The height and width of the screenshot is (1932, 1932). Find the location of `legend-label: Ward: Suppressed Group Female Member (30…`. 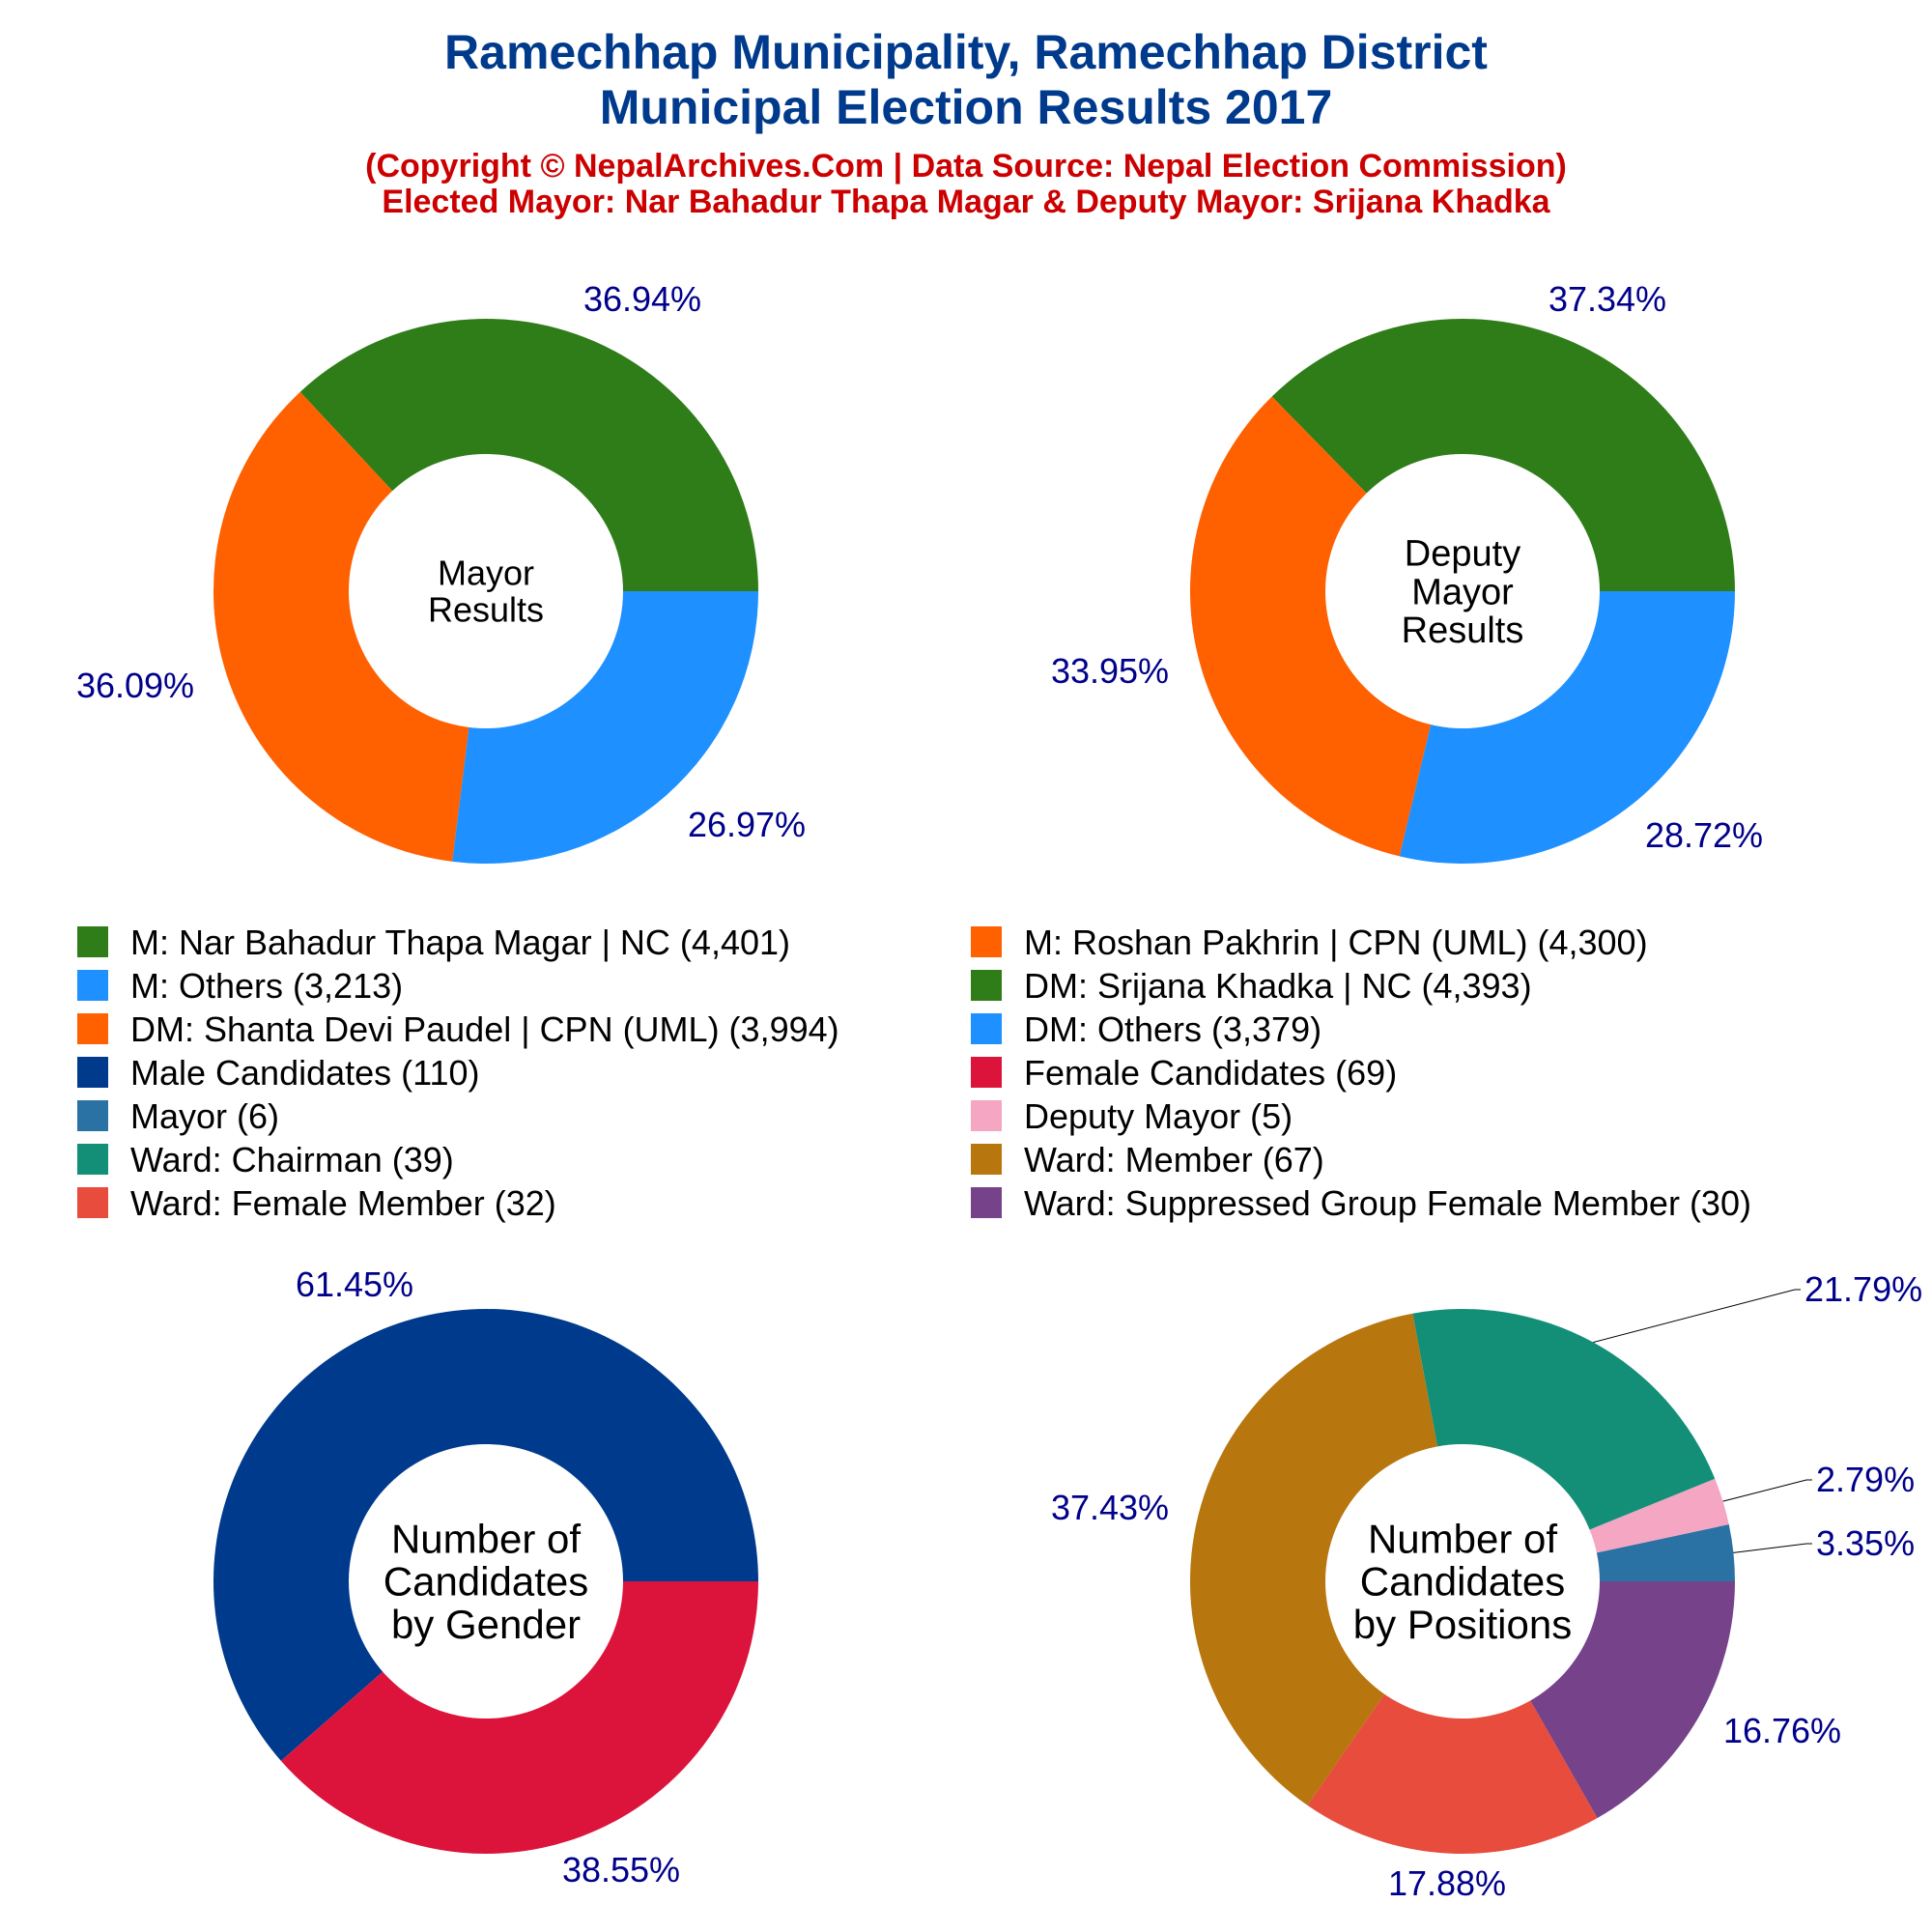

legend-label: Ward: Suppressed Group Female Member (30… is located at coordinates (1387, 1203).